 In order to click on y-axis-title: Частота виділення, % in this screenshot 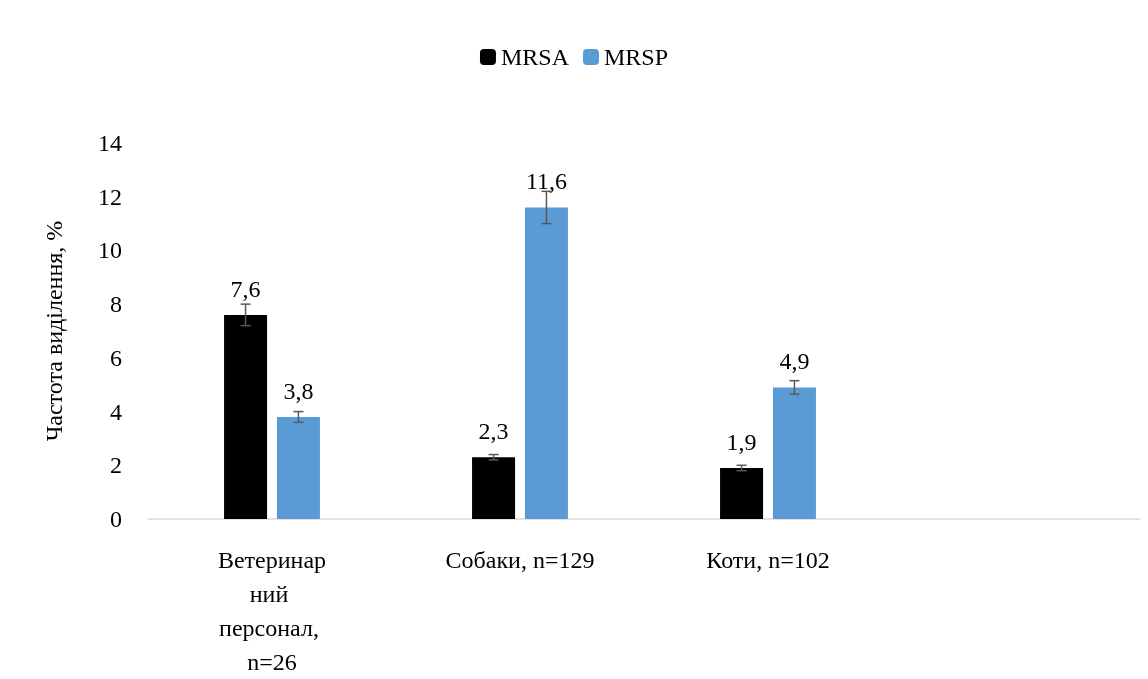, I will do `click(54, 331)`.